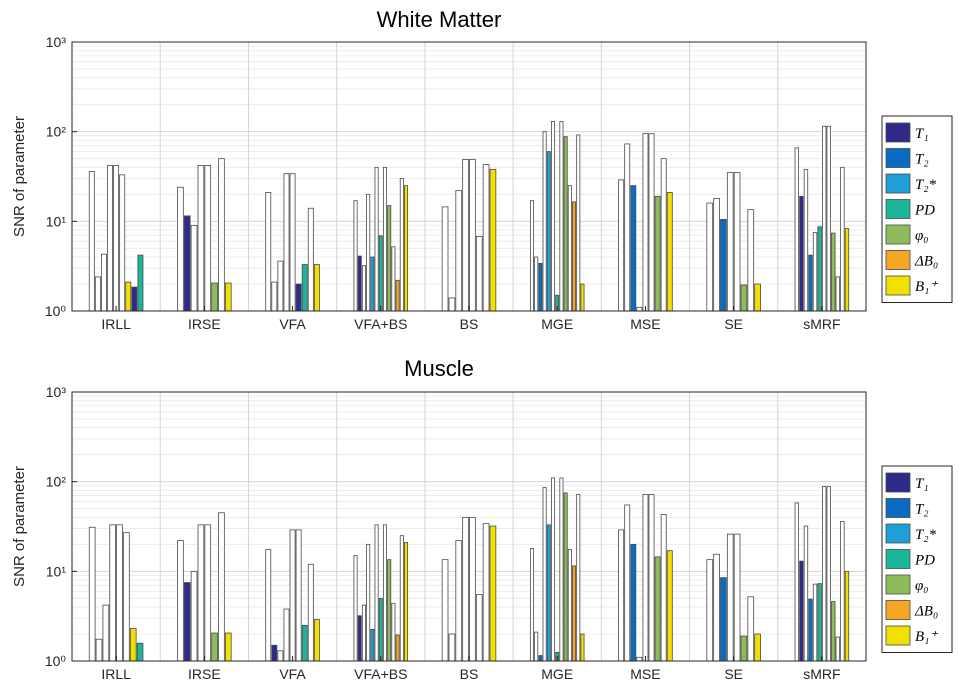 This screenshot has width=959, height=691. Describe the element at coordinates (56, 571) in the screenshot. I see `y-tick-label: 10¹` at that location.